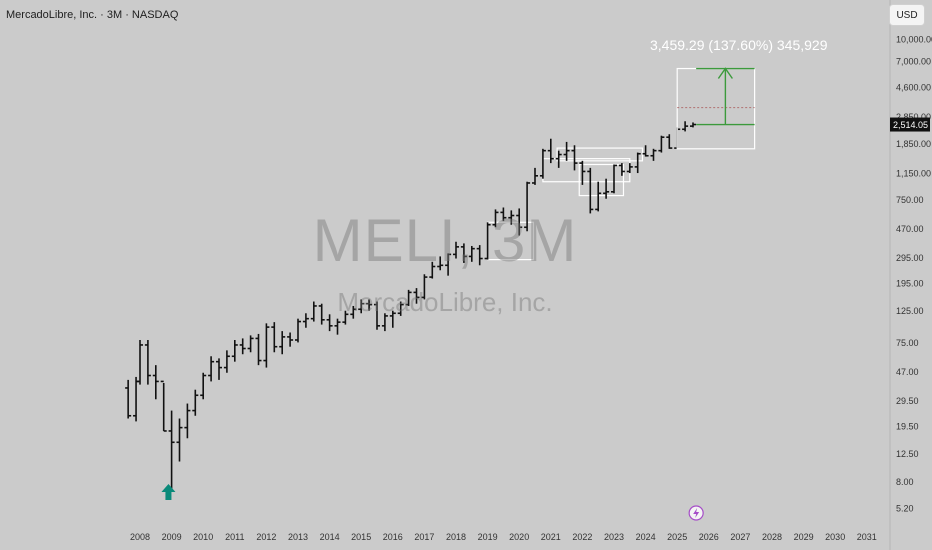  Describe the element at coordinates (393, 537) in the screenshot. I see `x-tick-label: 2016` at that location.